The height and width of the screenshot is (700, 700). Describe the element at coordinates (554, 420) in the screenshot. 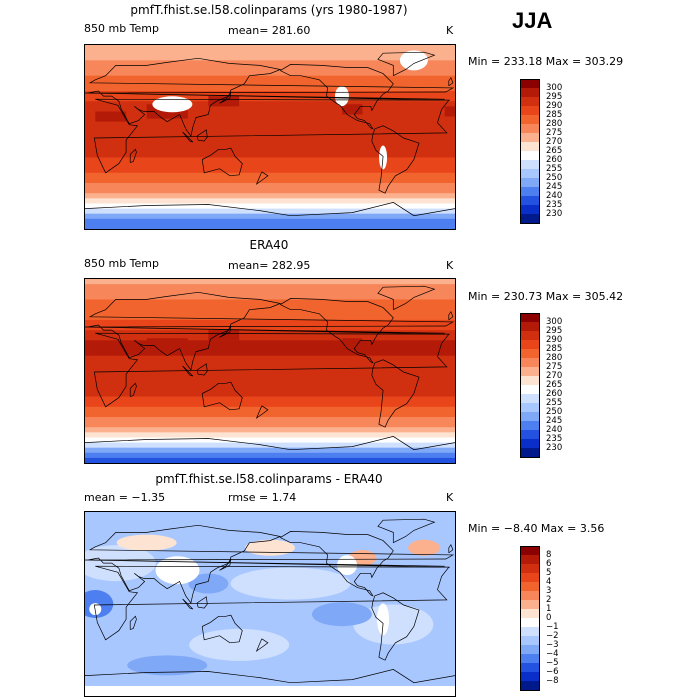

I see `colorbar-tick-label: 245` at that location.